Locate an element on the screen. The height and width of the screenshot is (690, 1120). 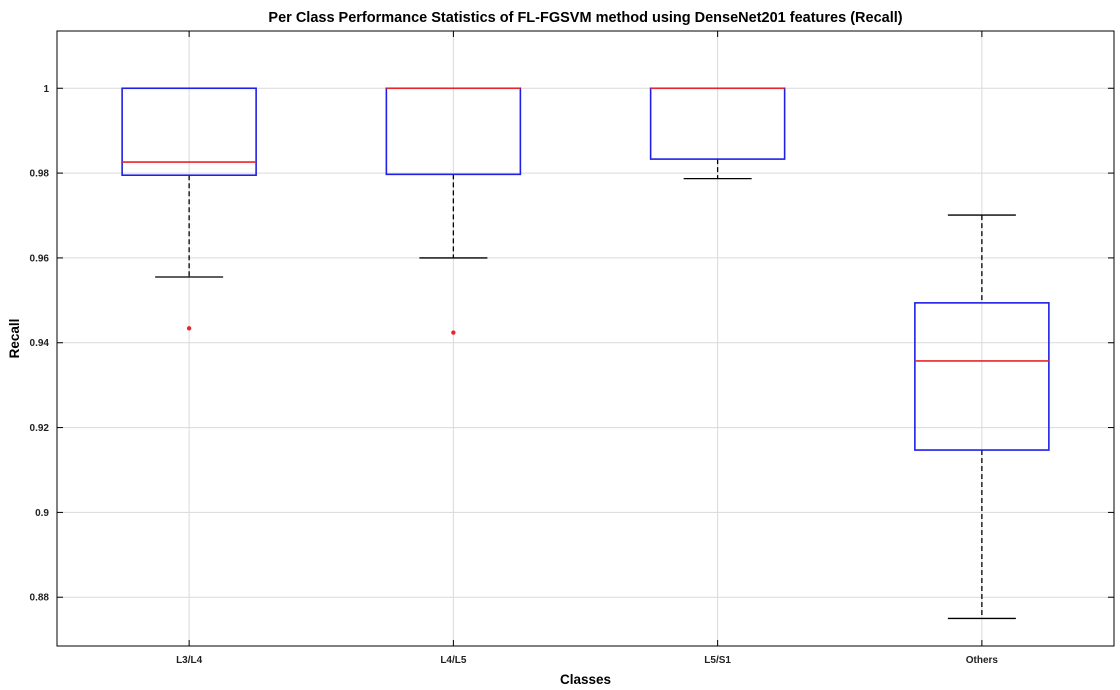
box-l4-l5 is located at coordinates (453, 211).